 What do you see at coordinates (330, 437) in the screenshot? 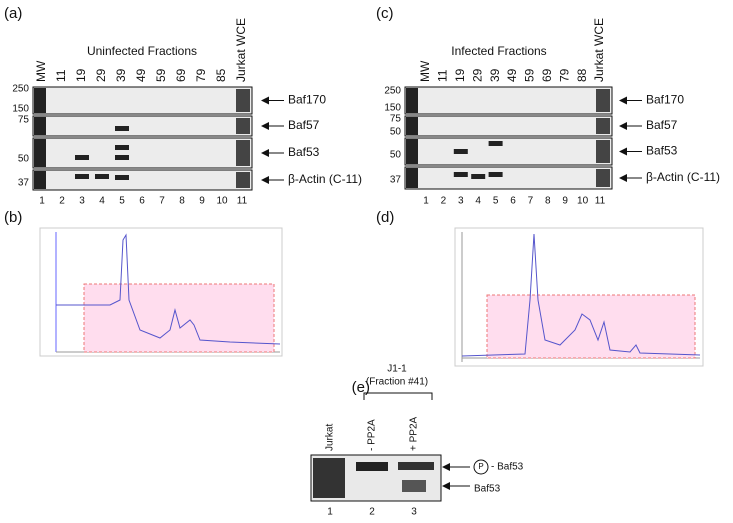
I see `lane-header: Jurkat` at bounding box center [330, 437].